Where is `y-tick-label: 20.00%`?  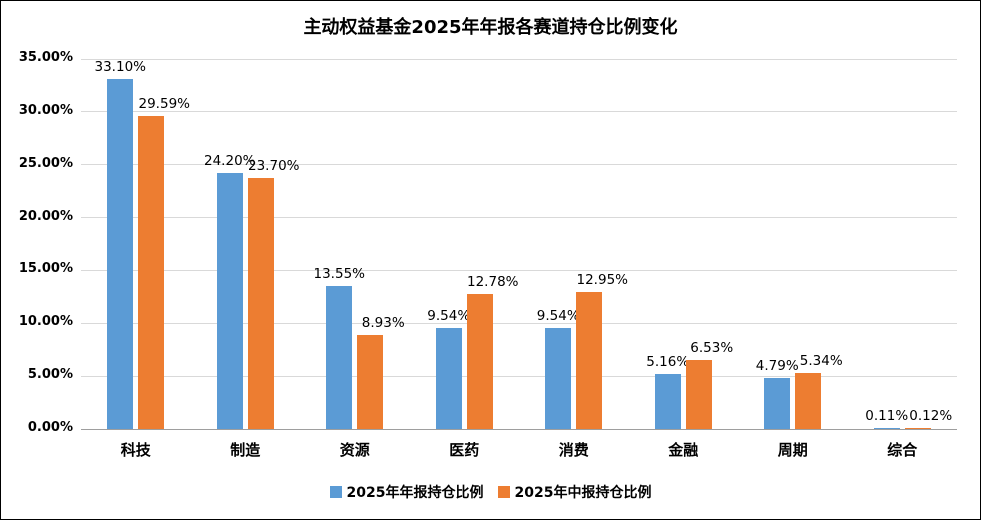 y-tick-label: 20.00% is located at coordinates (45, 216).